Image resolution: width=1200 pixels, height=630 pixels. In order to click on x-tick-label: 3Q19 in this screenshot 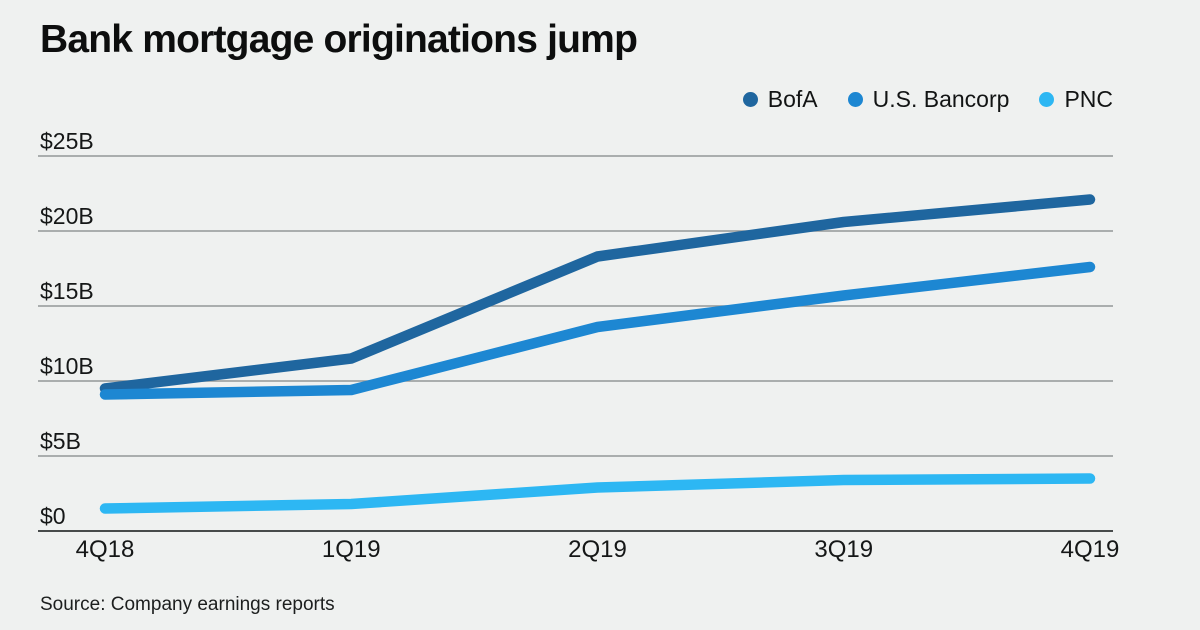, I will do `click(843, 549)`.